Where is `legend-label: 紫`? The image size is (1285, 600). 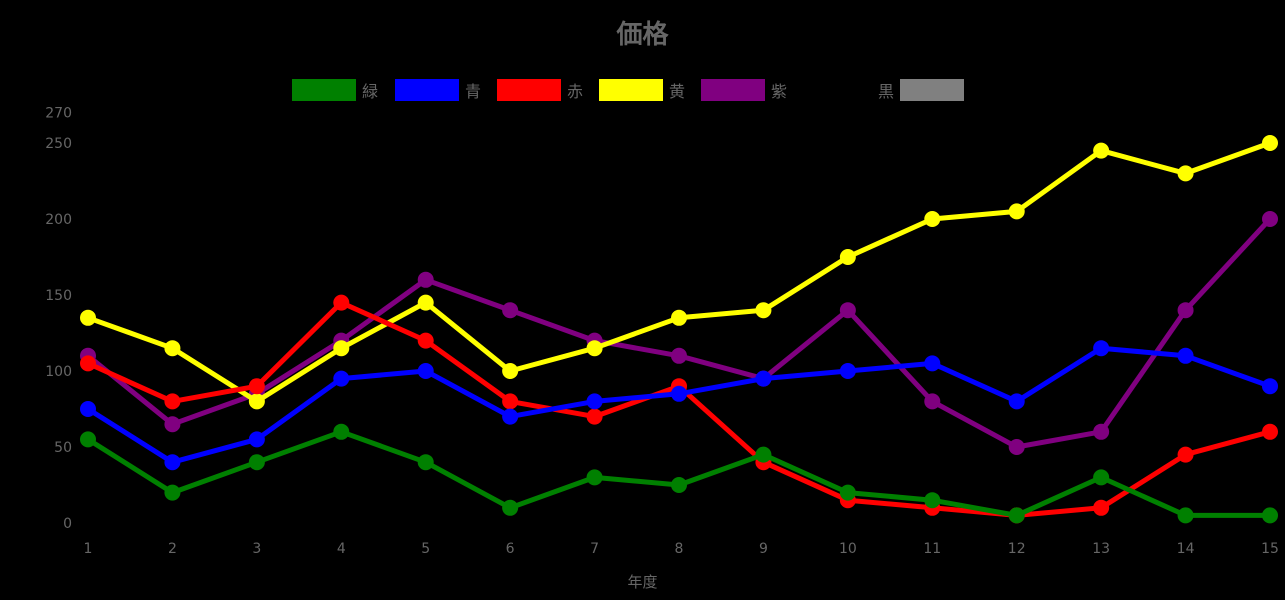
legend-label: 紫 is located at coordinates (779, 91).